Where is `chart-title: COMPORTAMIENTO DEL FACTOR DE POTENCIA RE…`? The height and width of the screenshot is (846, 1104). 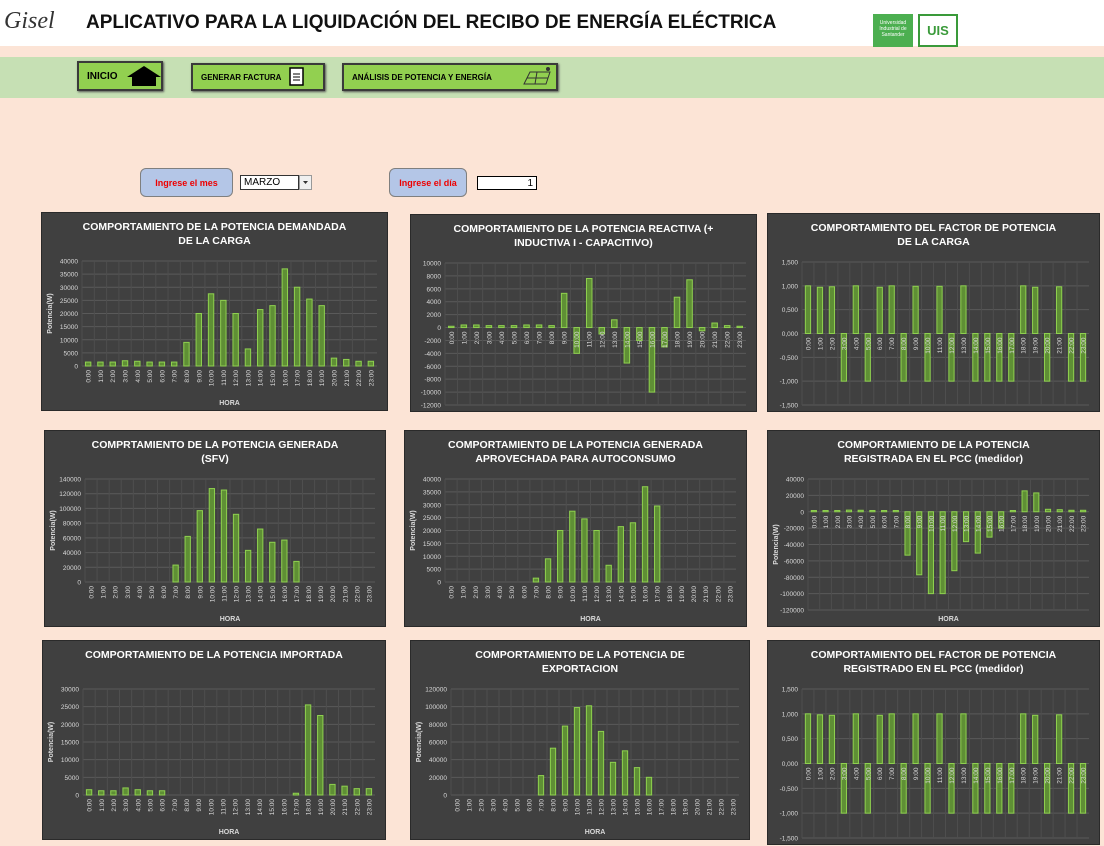
chart-title: COMPORTAMIENTO DEL FACTOR DE POTENCIA RE… is located at coordinates (933, 662).